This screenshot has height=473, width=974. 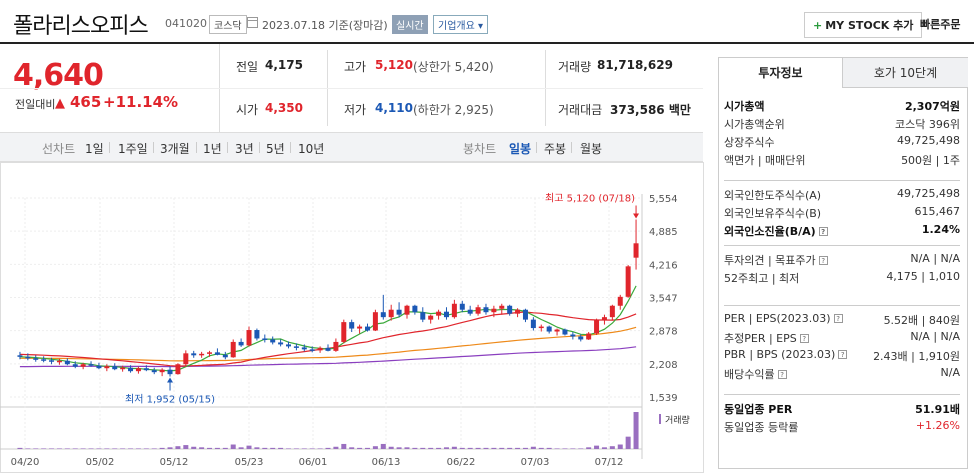 What do you see at coordinates (174, 462) in the screenshot?
I see `x-tick-label: 05/12` at bounding box center [174, 462].